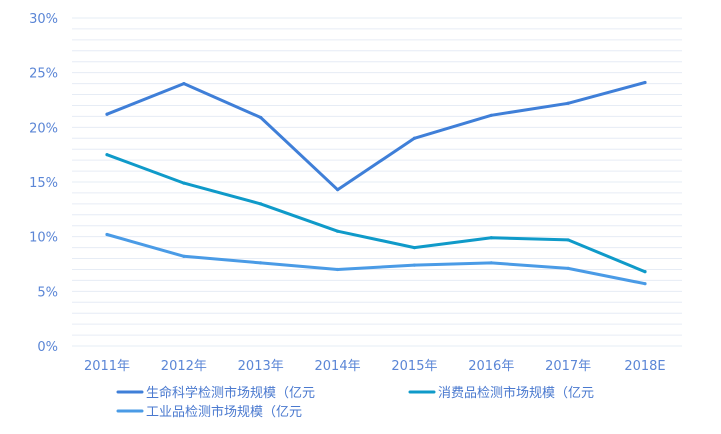 This screenshot has width=721, height=434. I want to click on series-line, so click(376, 259).